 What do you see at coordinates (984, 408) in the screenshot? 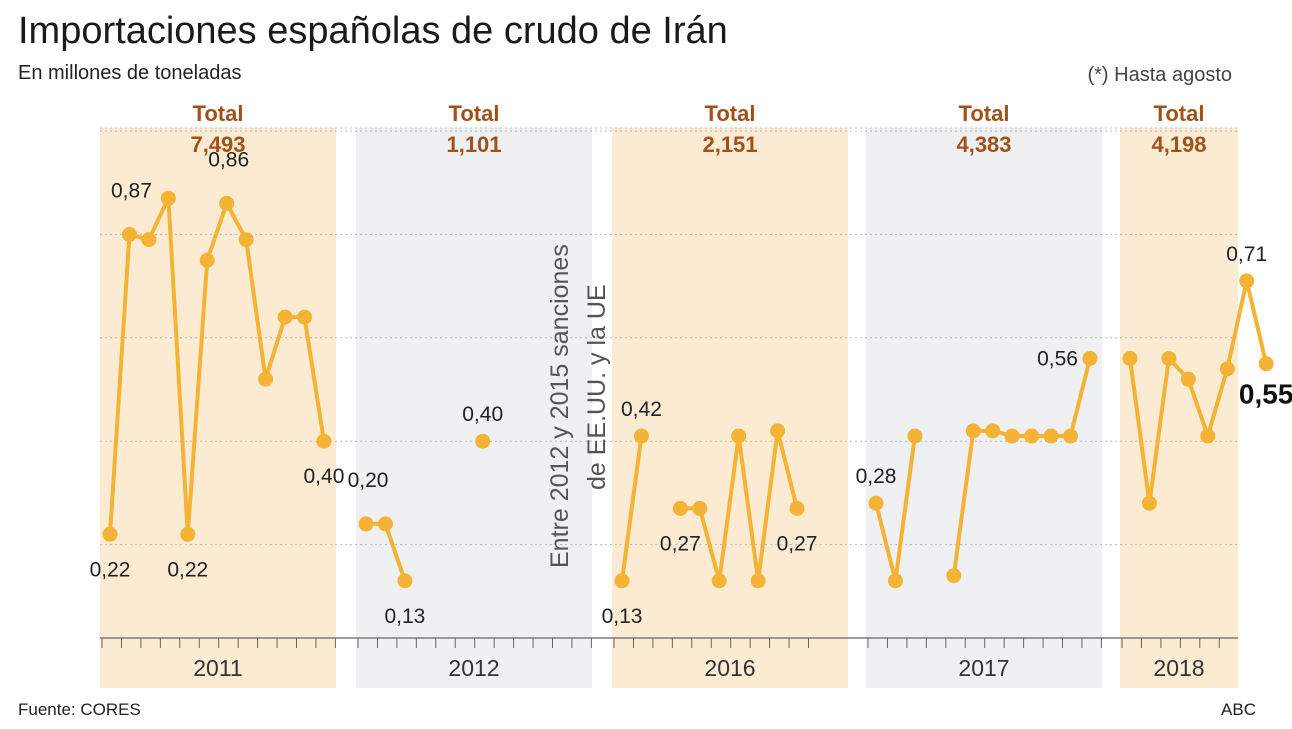
I see `year-band-2017` at bounding box center [984, 408].